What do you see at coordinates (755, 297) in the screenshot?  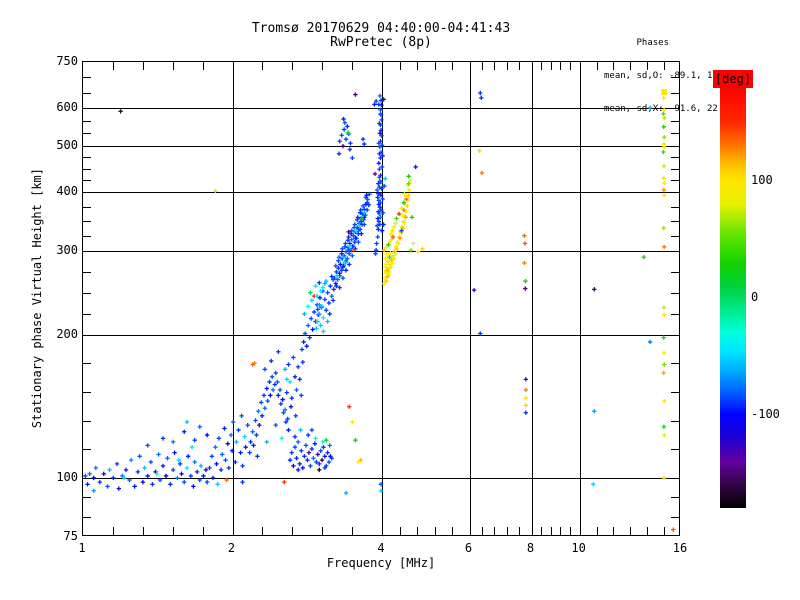 I see `colorbar-tick-label: 0` at bounding box center [755, 297].